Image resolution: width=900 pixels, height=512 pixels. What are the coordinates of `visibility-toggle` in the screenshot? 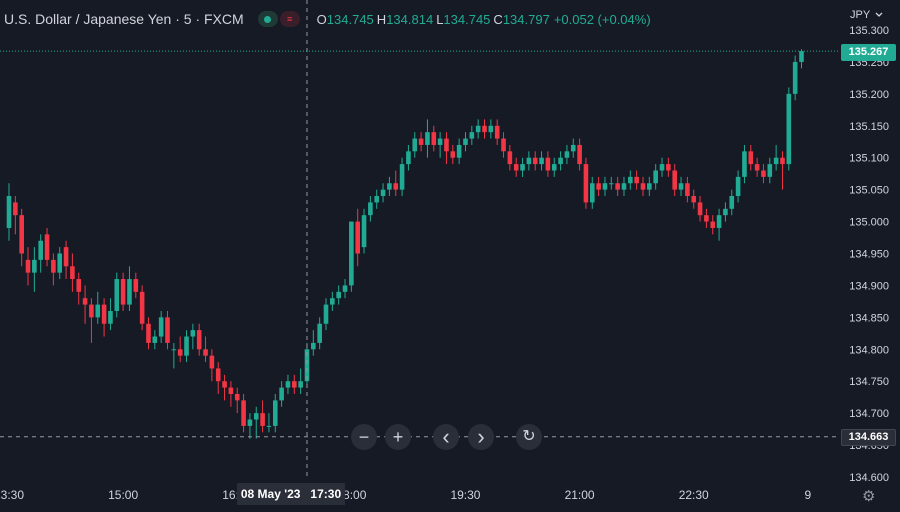 It's located at (267, 19).